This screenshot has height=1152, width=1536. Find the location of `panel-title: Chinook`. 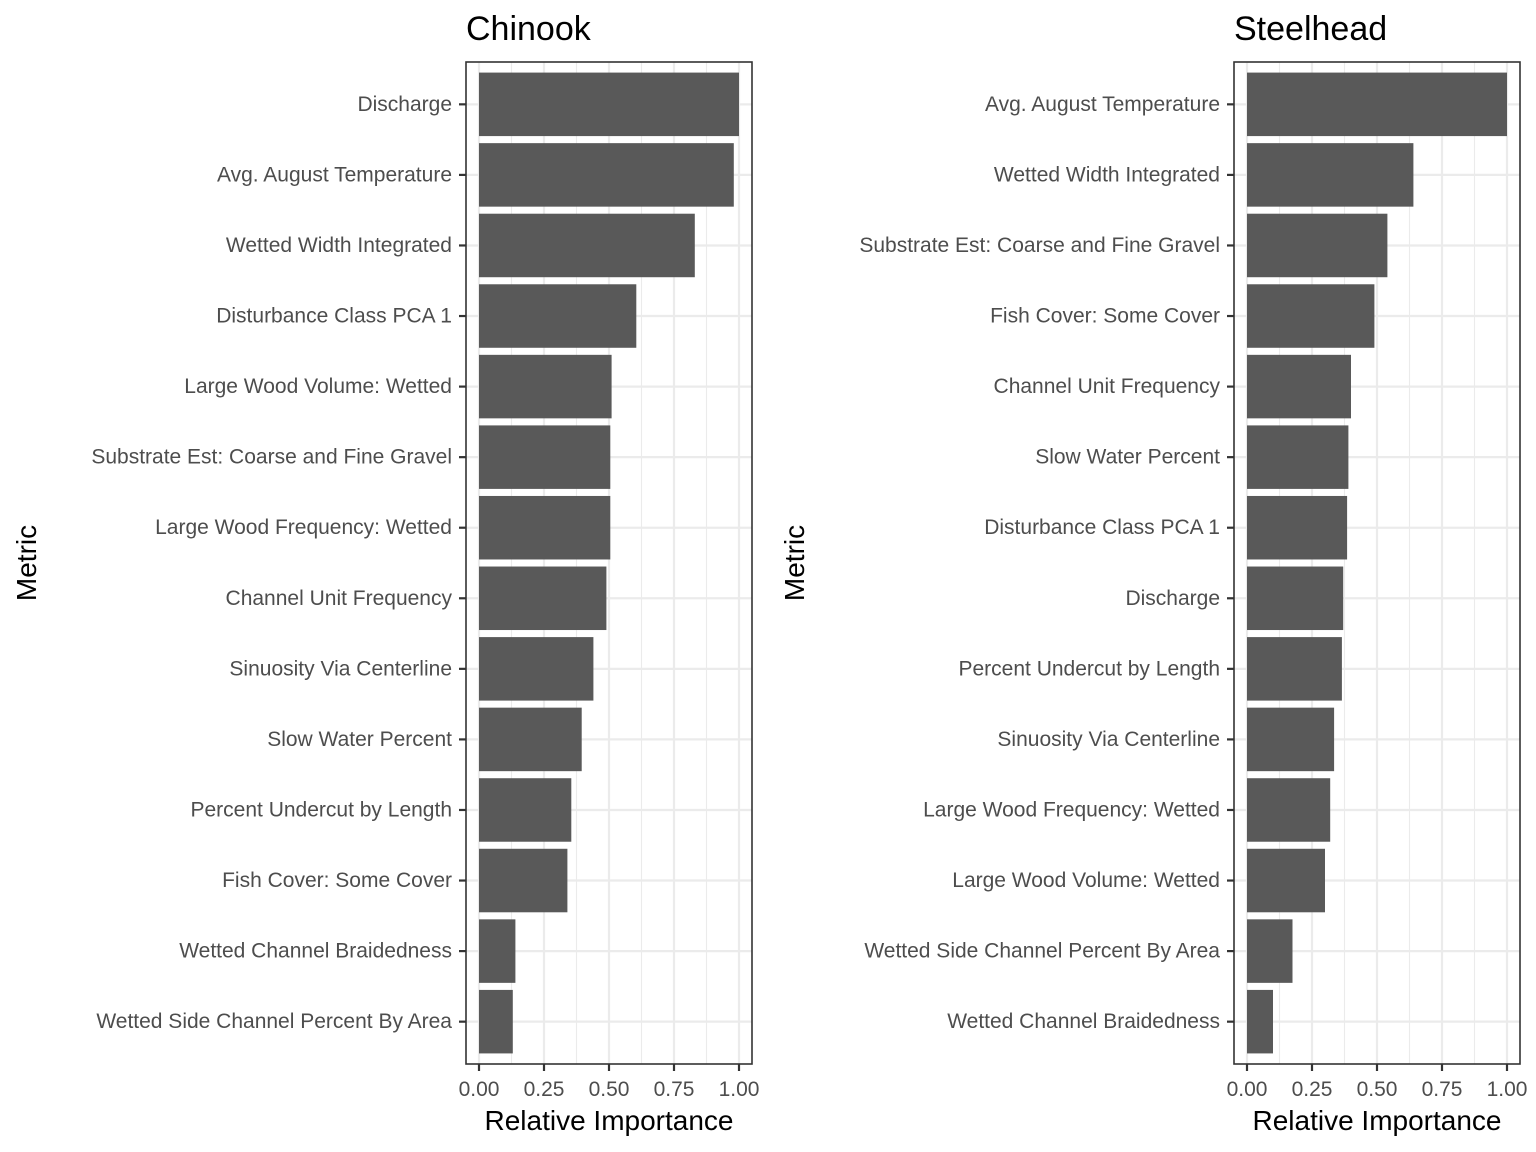

panel-title: Chinook is located at coordinates (529, 29).